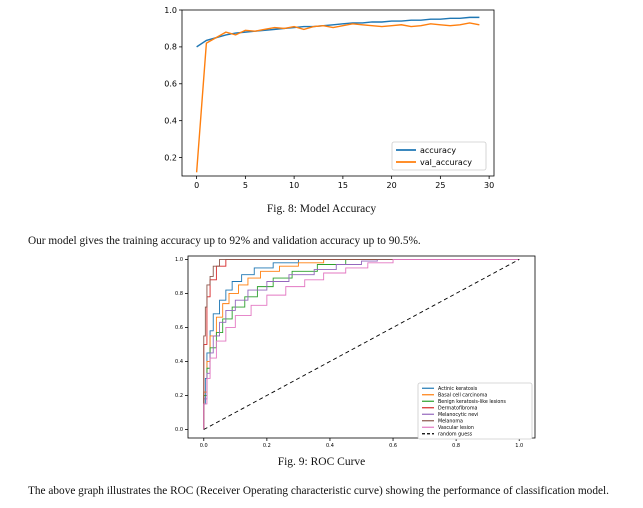  What do you see at coordinates (170, 47) in the screenshot?
I see `accuracy-y-tick-label: 0.8` at bounding box center [170, 47].